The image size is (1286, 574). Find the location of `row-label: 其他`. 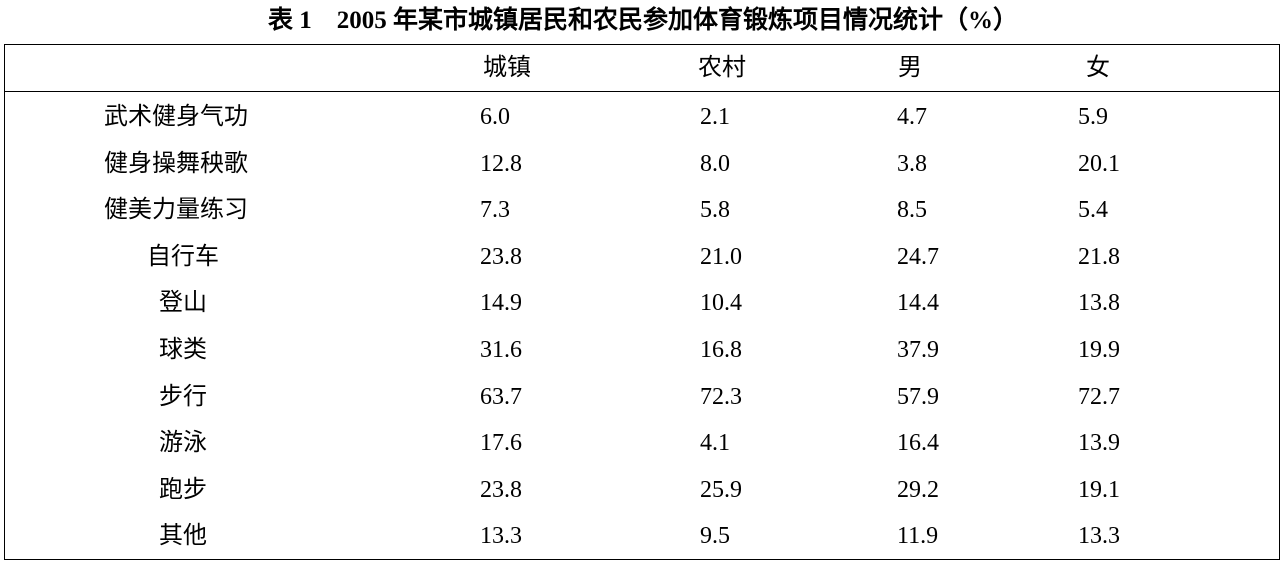

row-label: 其他 is located at coordinates (183, 536).